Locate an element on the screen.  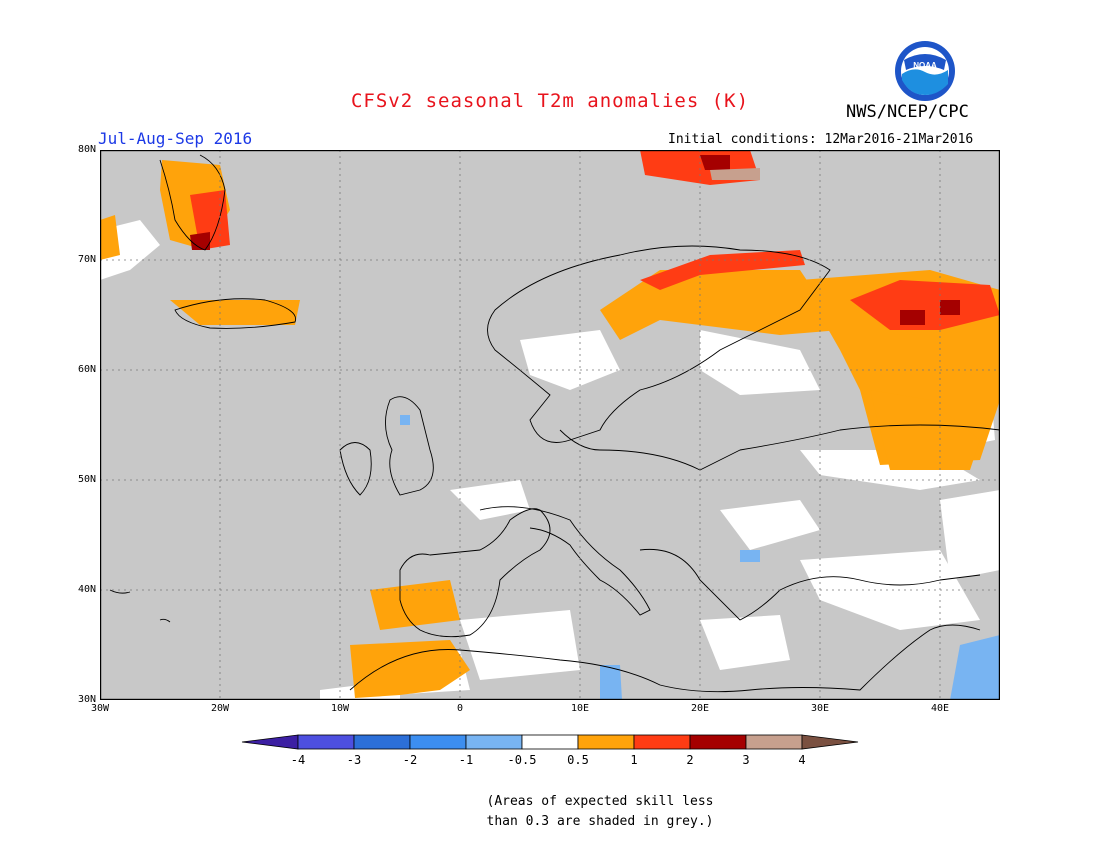
lat-tick-label: 70N is located at coordinates (86, 259).